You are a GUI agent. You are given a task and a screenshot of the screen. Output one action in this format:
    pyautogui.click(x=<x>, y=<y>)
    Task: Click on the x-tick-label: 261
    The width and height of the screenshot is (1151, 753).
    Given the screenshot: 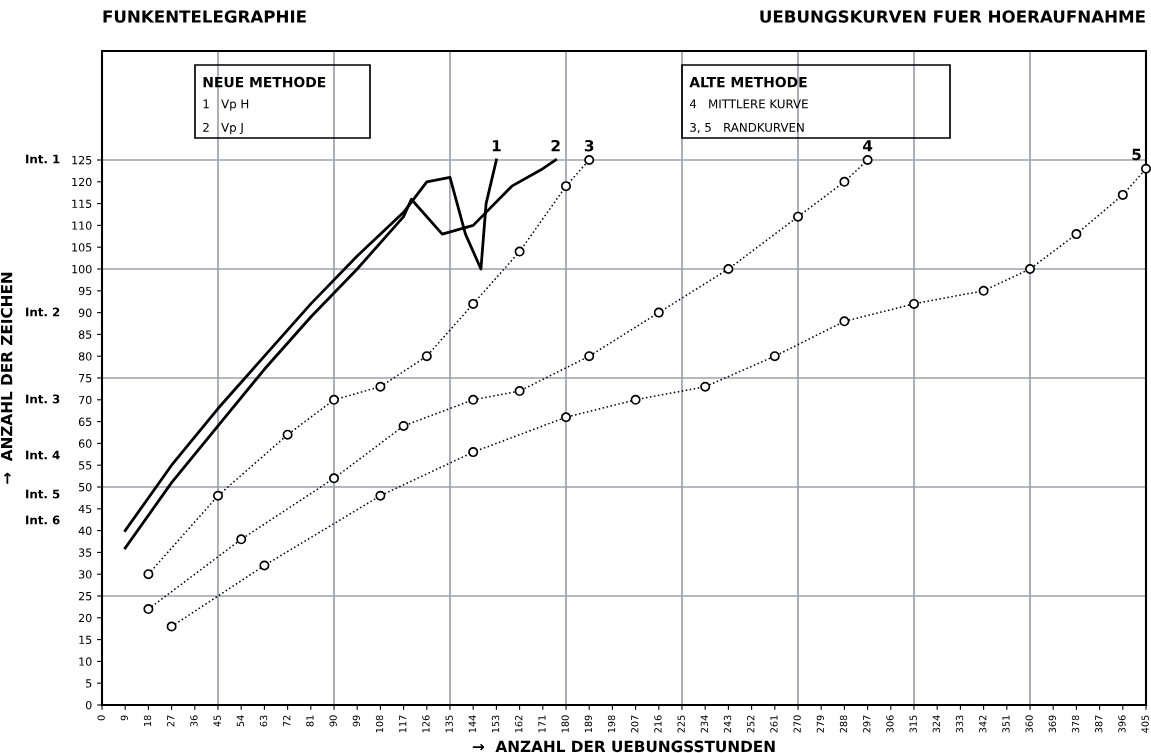 What is the action you would take?
    pyautogui.click(x=774, y=724)
    